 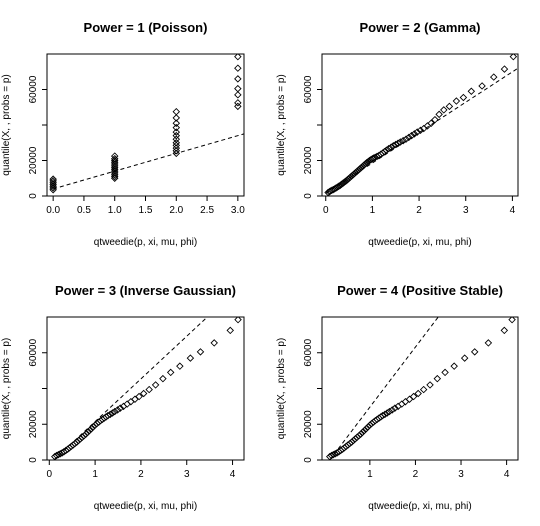 I want to click on x-tick-label: 2.0, so click(x=176, y=210).